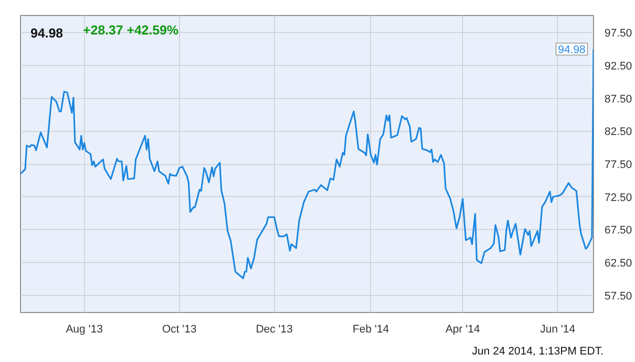 Image resolution: width=635 pixels, height=362 pixels. What do you see at coordinates (618, 132) in the screenshot?
I see `y-tick-label: 82.50` at bounding box center [618, 132].